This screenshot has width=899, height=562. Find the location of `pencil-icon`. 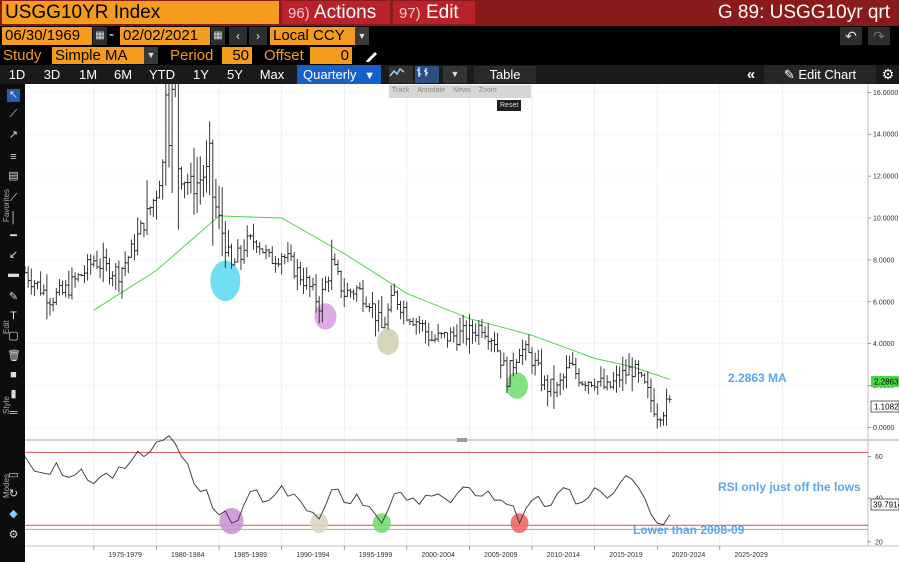

pencil-icon is located at coordinates (372, 55).